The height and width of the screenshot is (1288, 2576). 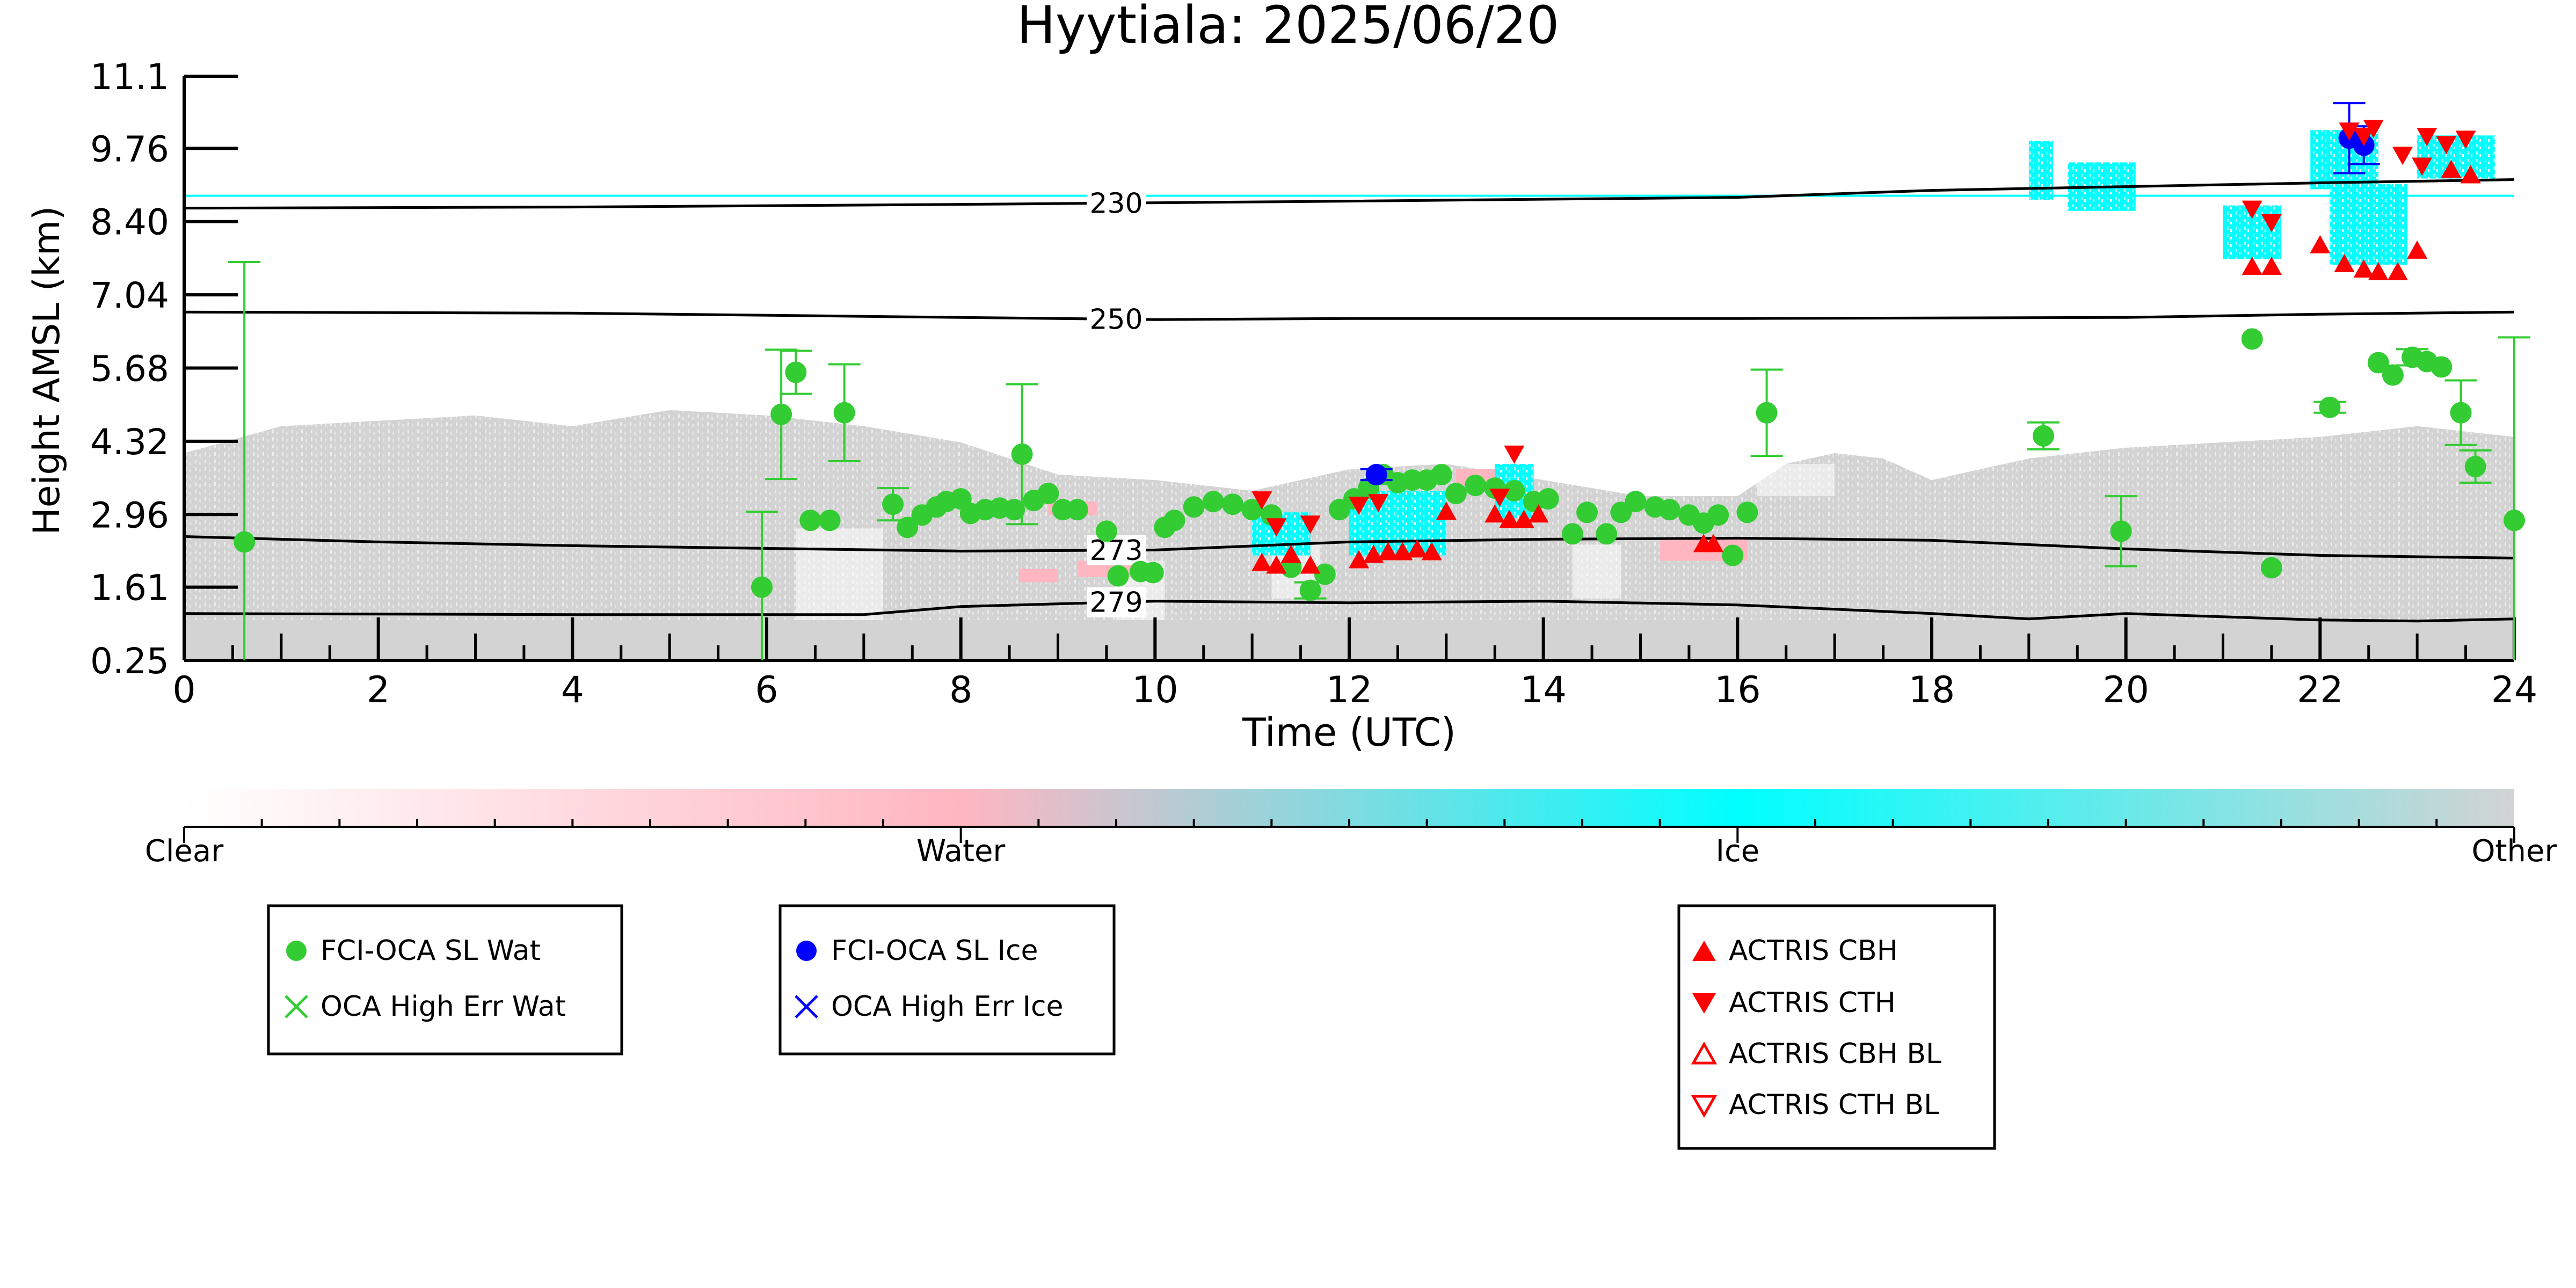 What do you see at coordinates (2514, 690) in the screenshot?
I see `x-tick-label: 24` at bounding box center [2514, 690].